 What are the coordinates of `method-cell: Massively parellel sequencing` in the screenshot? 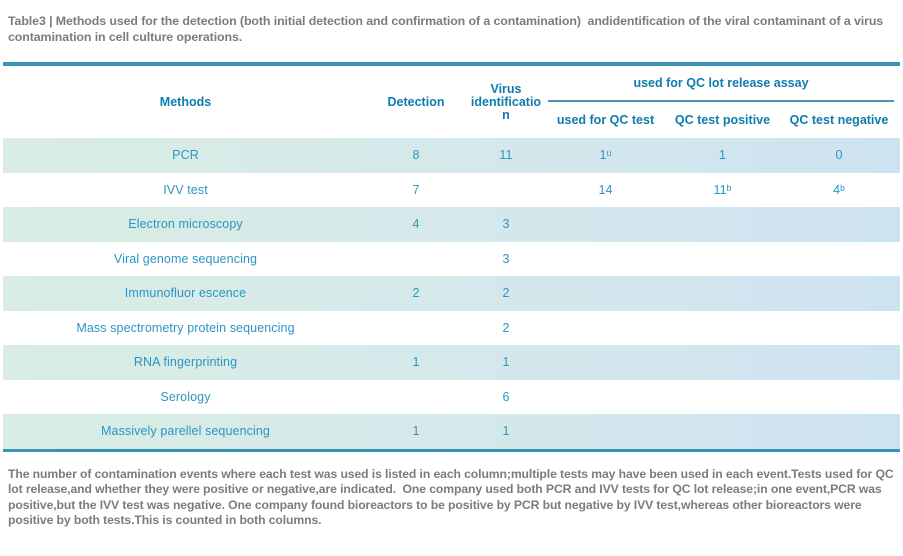 It's located at (185, 431).